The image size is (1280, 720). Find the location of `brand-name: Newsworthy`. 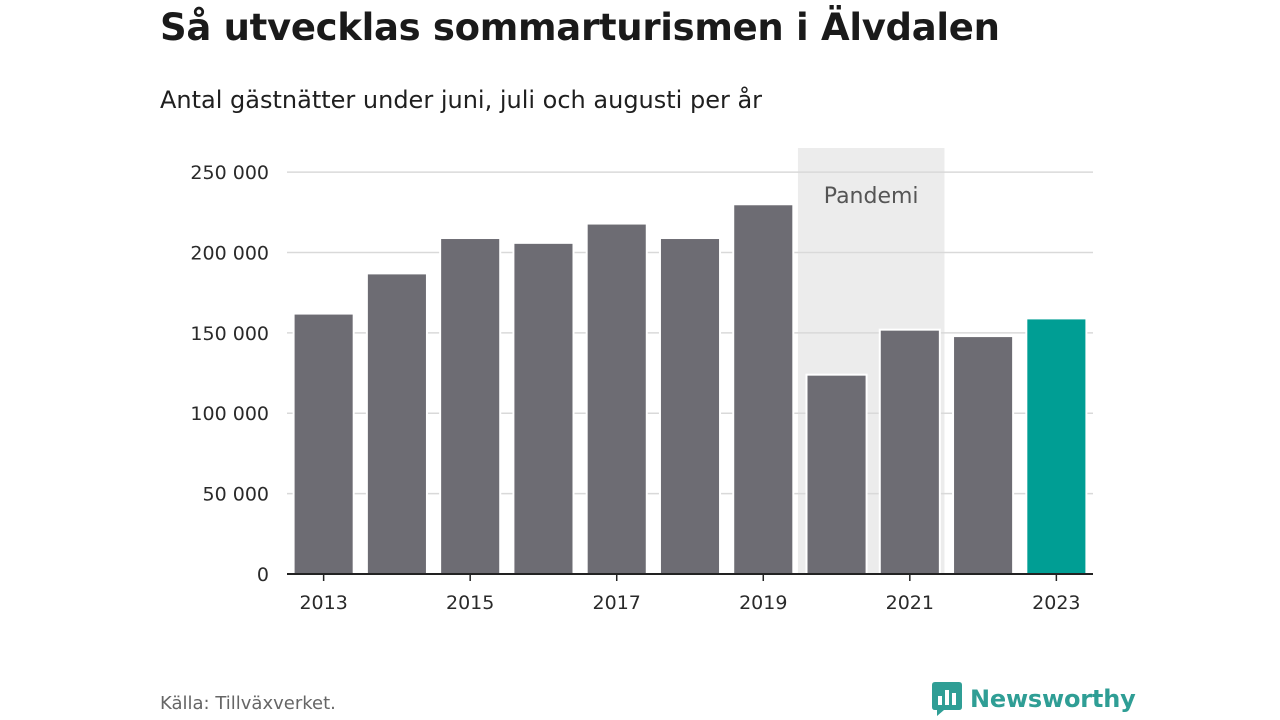

brand-name: Newsworthy is located at coordinates (1053, 699).